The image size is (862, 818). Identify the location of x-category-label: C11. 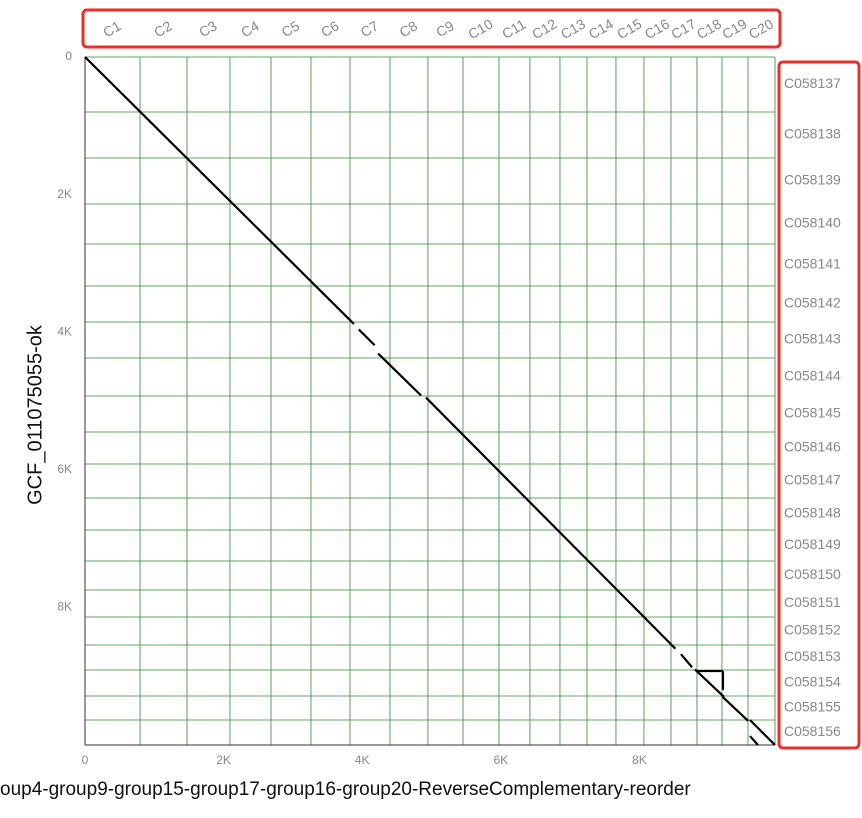
(514, 29).